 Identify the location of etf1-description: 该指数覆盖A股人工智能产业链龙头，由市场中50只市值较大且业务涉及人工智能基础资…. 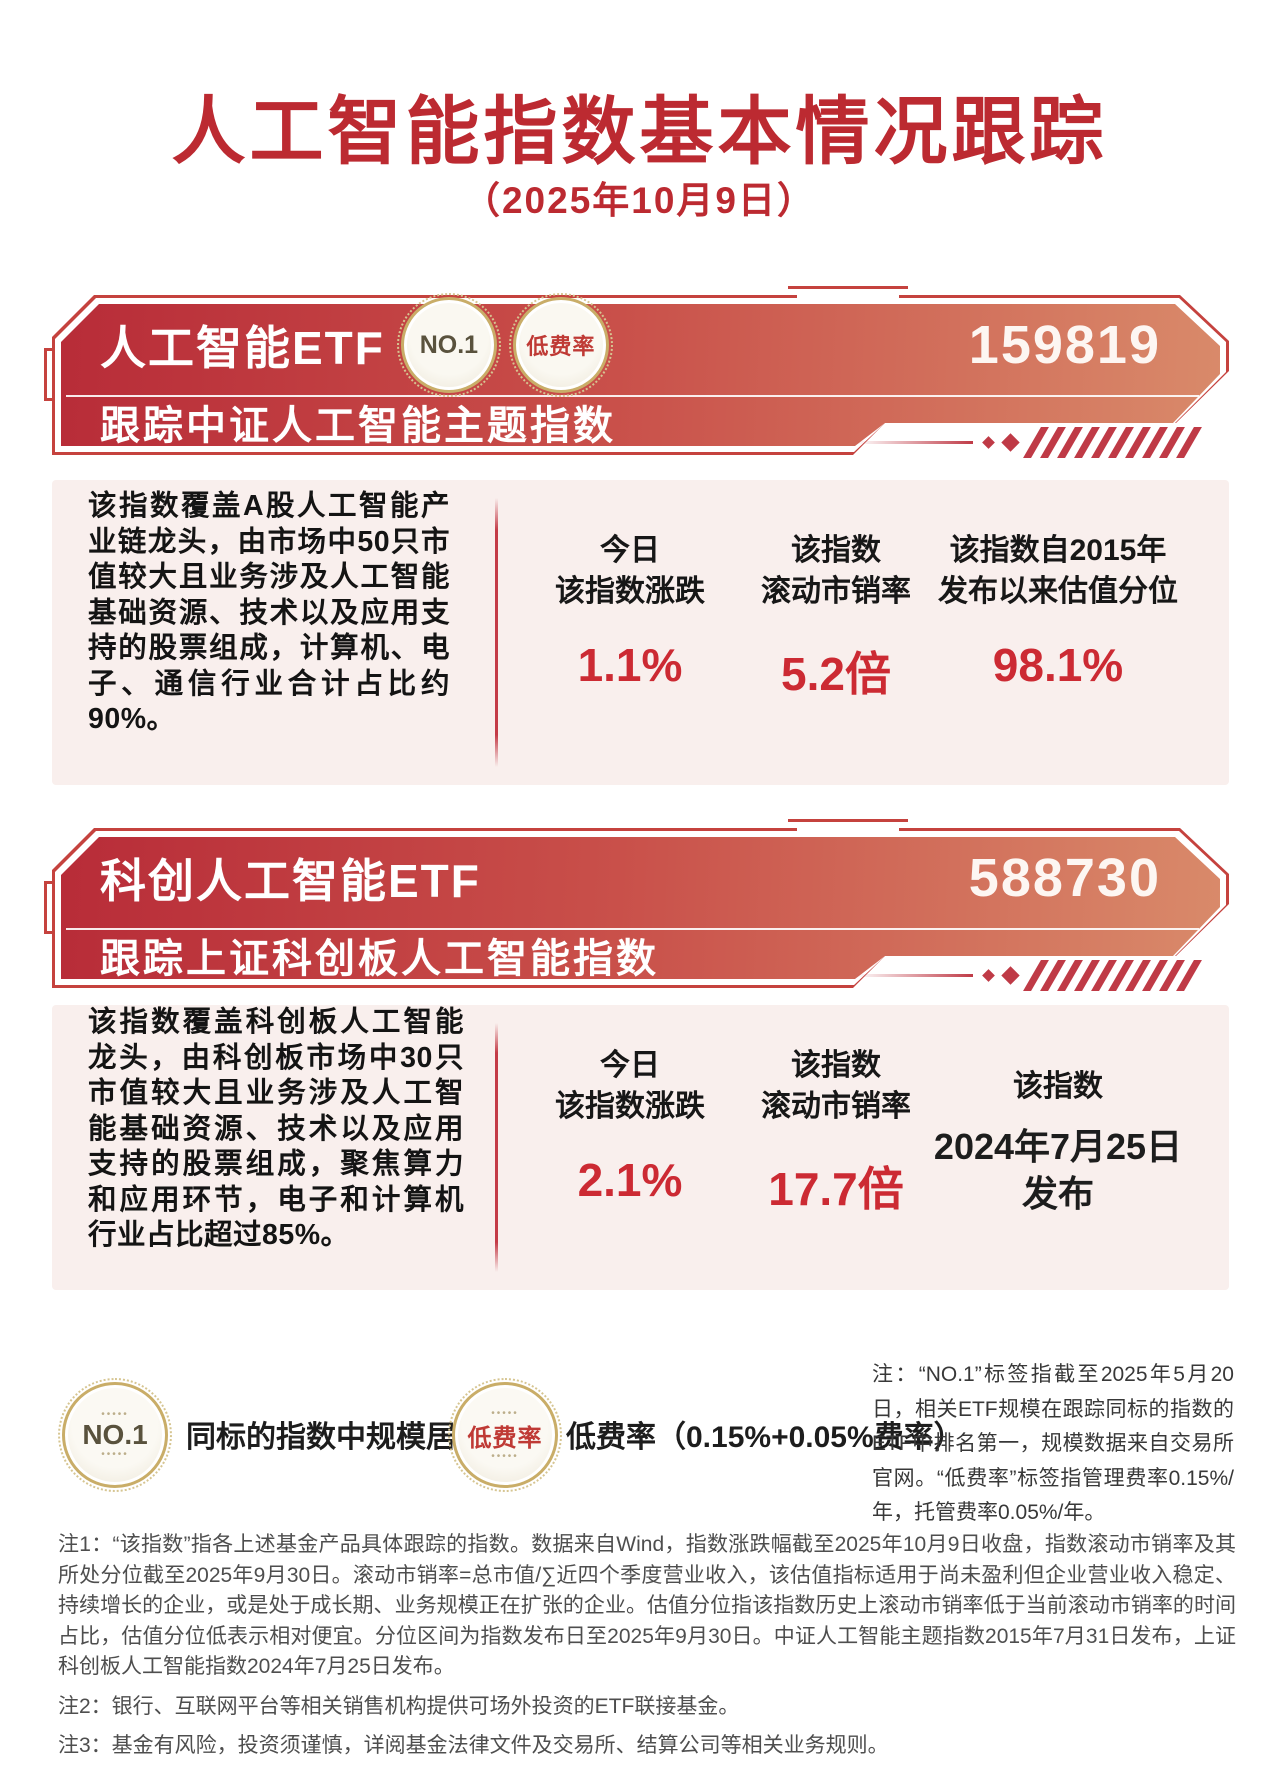
(269, 612).